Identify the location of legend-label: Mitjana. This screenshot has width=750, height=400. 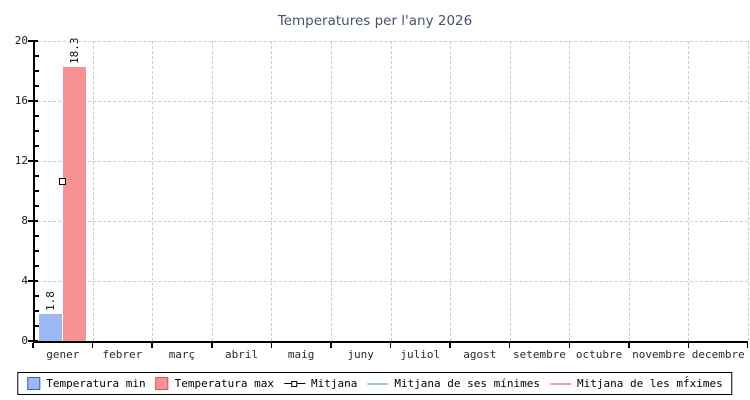
(334, 383).